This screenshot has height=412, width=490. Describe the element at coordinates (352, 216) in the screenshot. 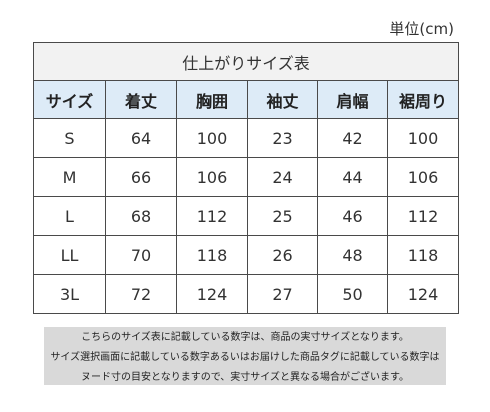

I see `cell-shoulder: 46` at that location.